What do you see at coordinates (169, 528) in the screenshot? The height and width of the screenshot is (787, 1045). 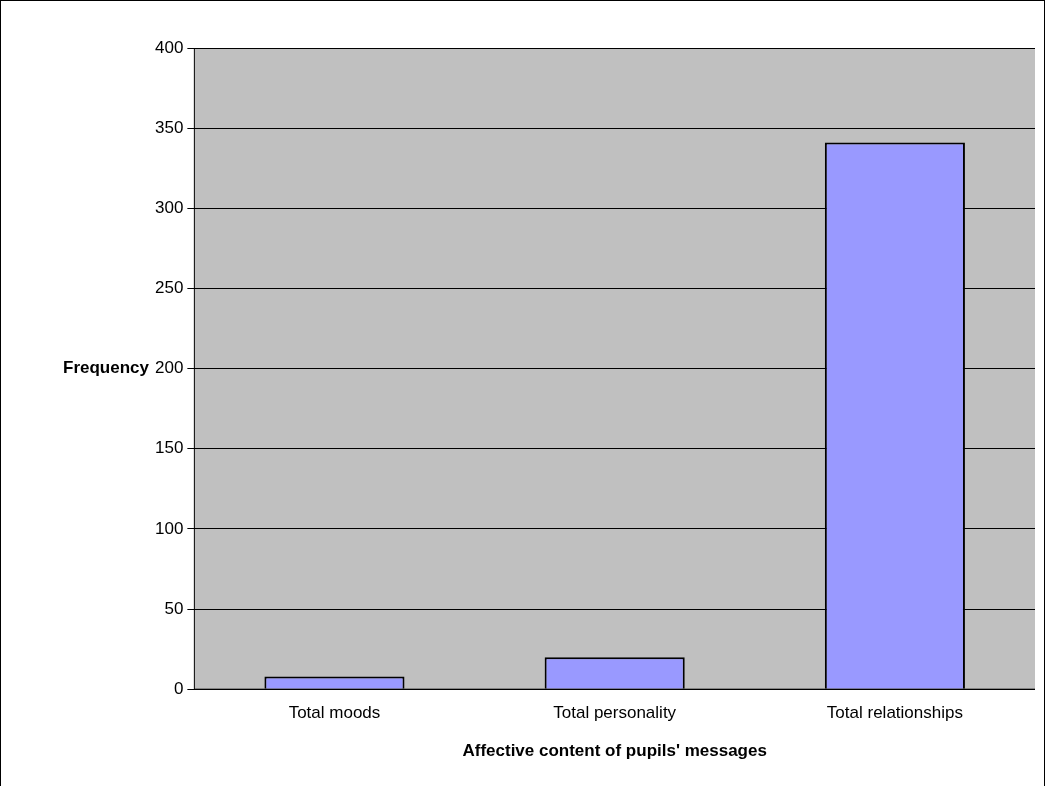 I see `y-tick-label: 100` at bounding box center [169, 528].